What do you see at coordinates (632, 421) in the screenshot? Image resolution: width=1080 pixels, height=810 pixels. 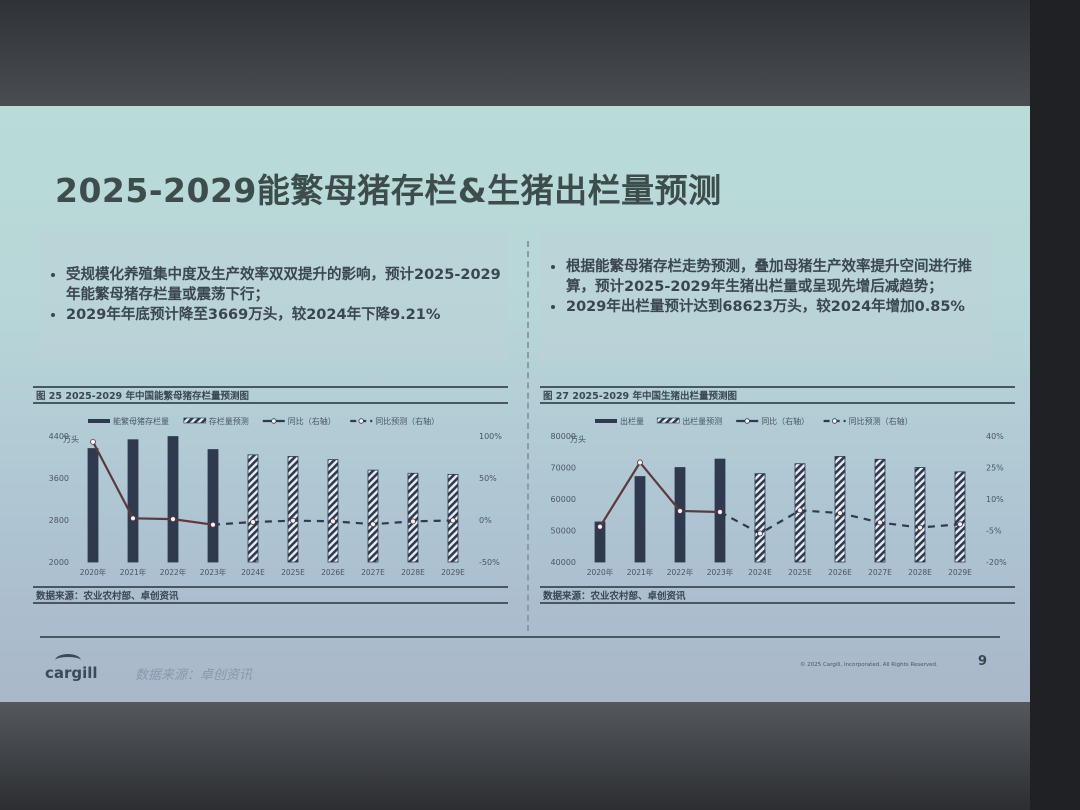 I see `legend-label: 出栏量` at bounding box center [632, 421].